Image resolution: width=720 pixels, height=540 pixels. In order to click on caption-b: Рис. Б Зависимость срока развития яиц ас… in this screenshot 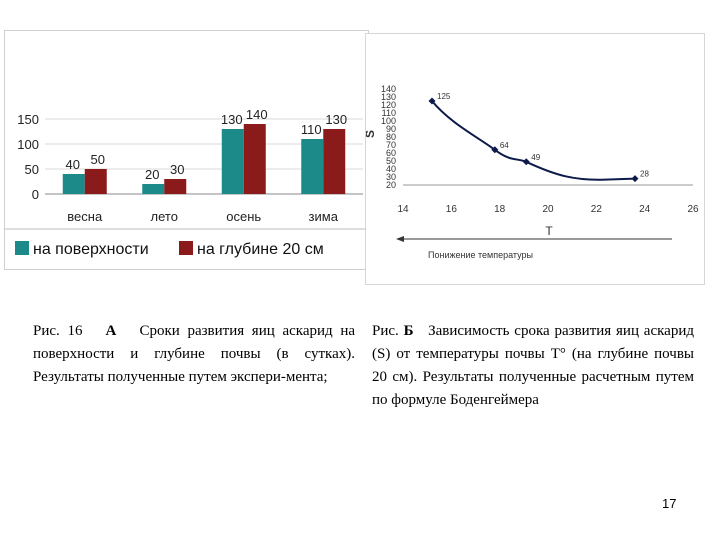, I will do `click(533, 366)`.